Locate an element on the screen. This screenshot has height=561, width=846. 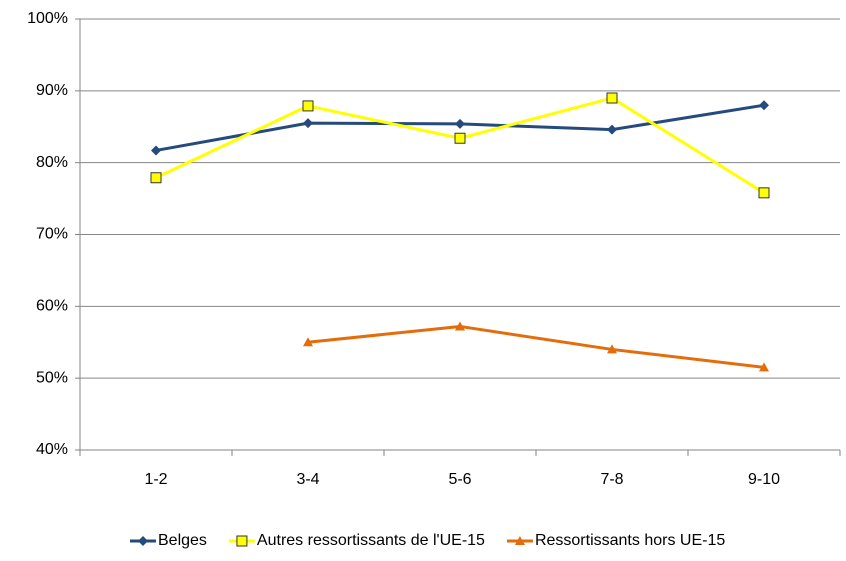
y-tick-label: 90% is located at coordinates (52, 90).